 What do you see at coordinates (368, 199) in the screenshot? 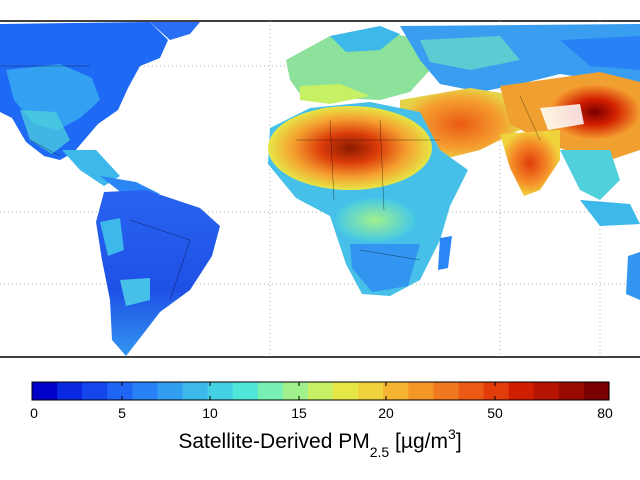
I see `africa` at bounding box center [368, 199].